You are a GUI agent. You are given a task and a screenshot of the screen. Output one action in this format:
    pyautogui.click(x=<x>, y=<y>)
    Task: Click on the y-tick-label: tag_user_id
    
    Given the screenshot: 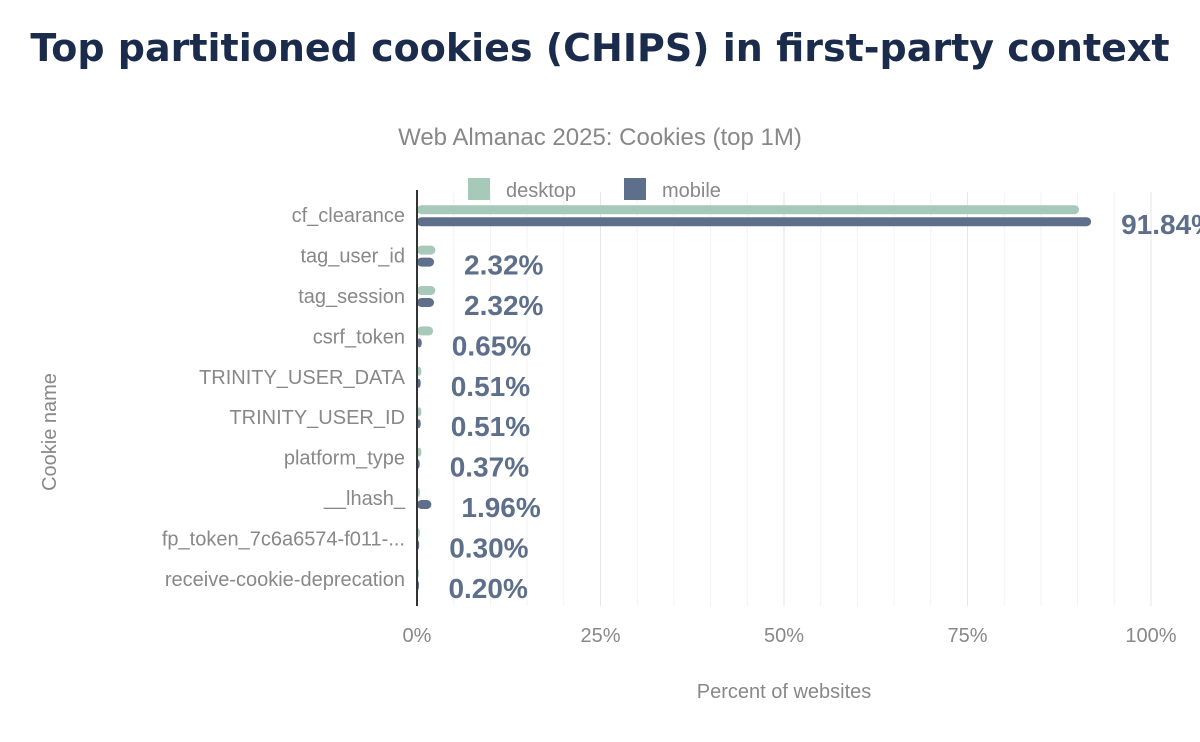 What is the action you would take?
    pyautogui.click(x=352, y=257)
    